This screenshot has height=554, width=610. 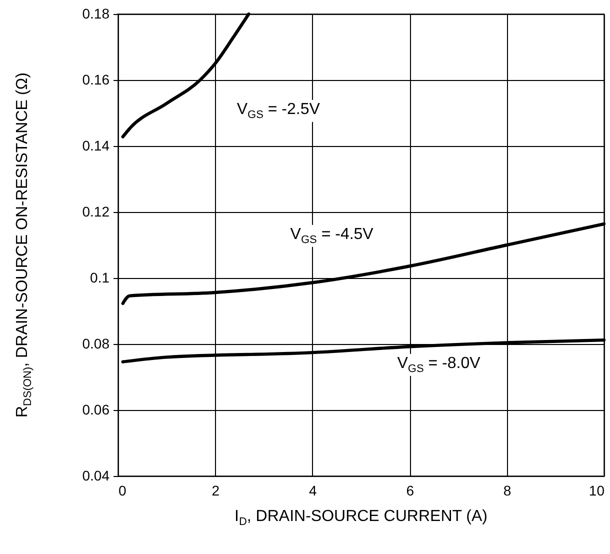 What do you see at coordinates (410, 490) in the screenshot?
I see `x-tick-label: 6` at bounding box center [410, 490].